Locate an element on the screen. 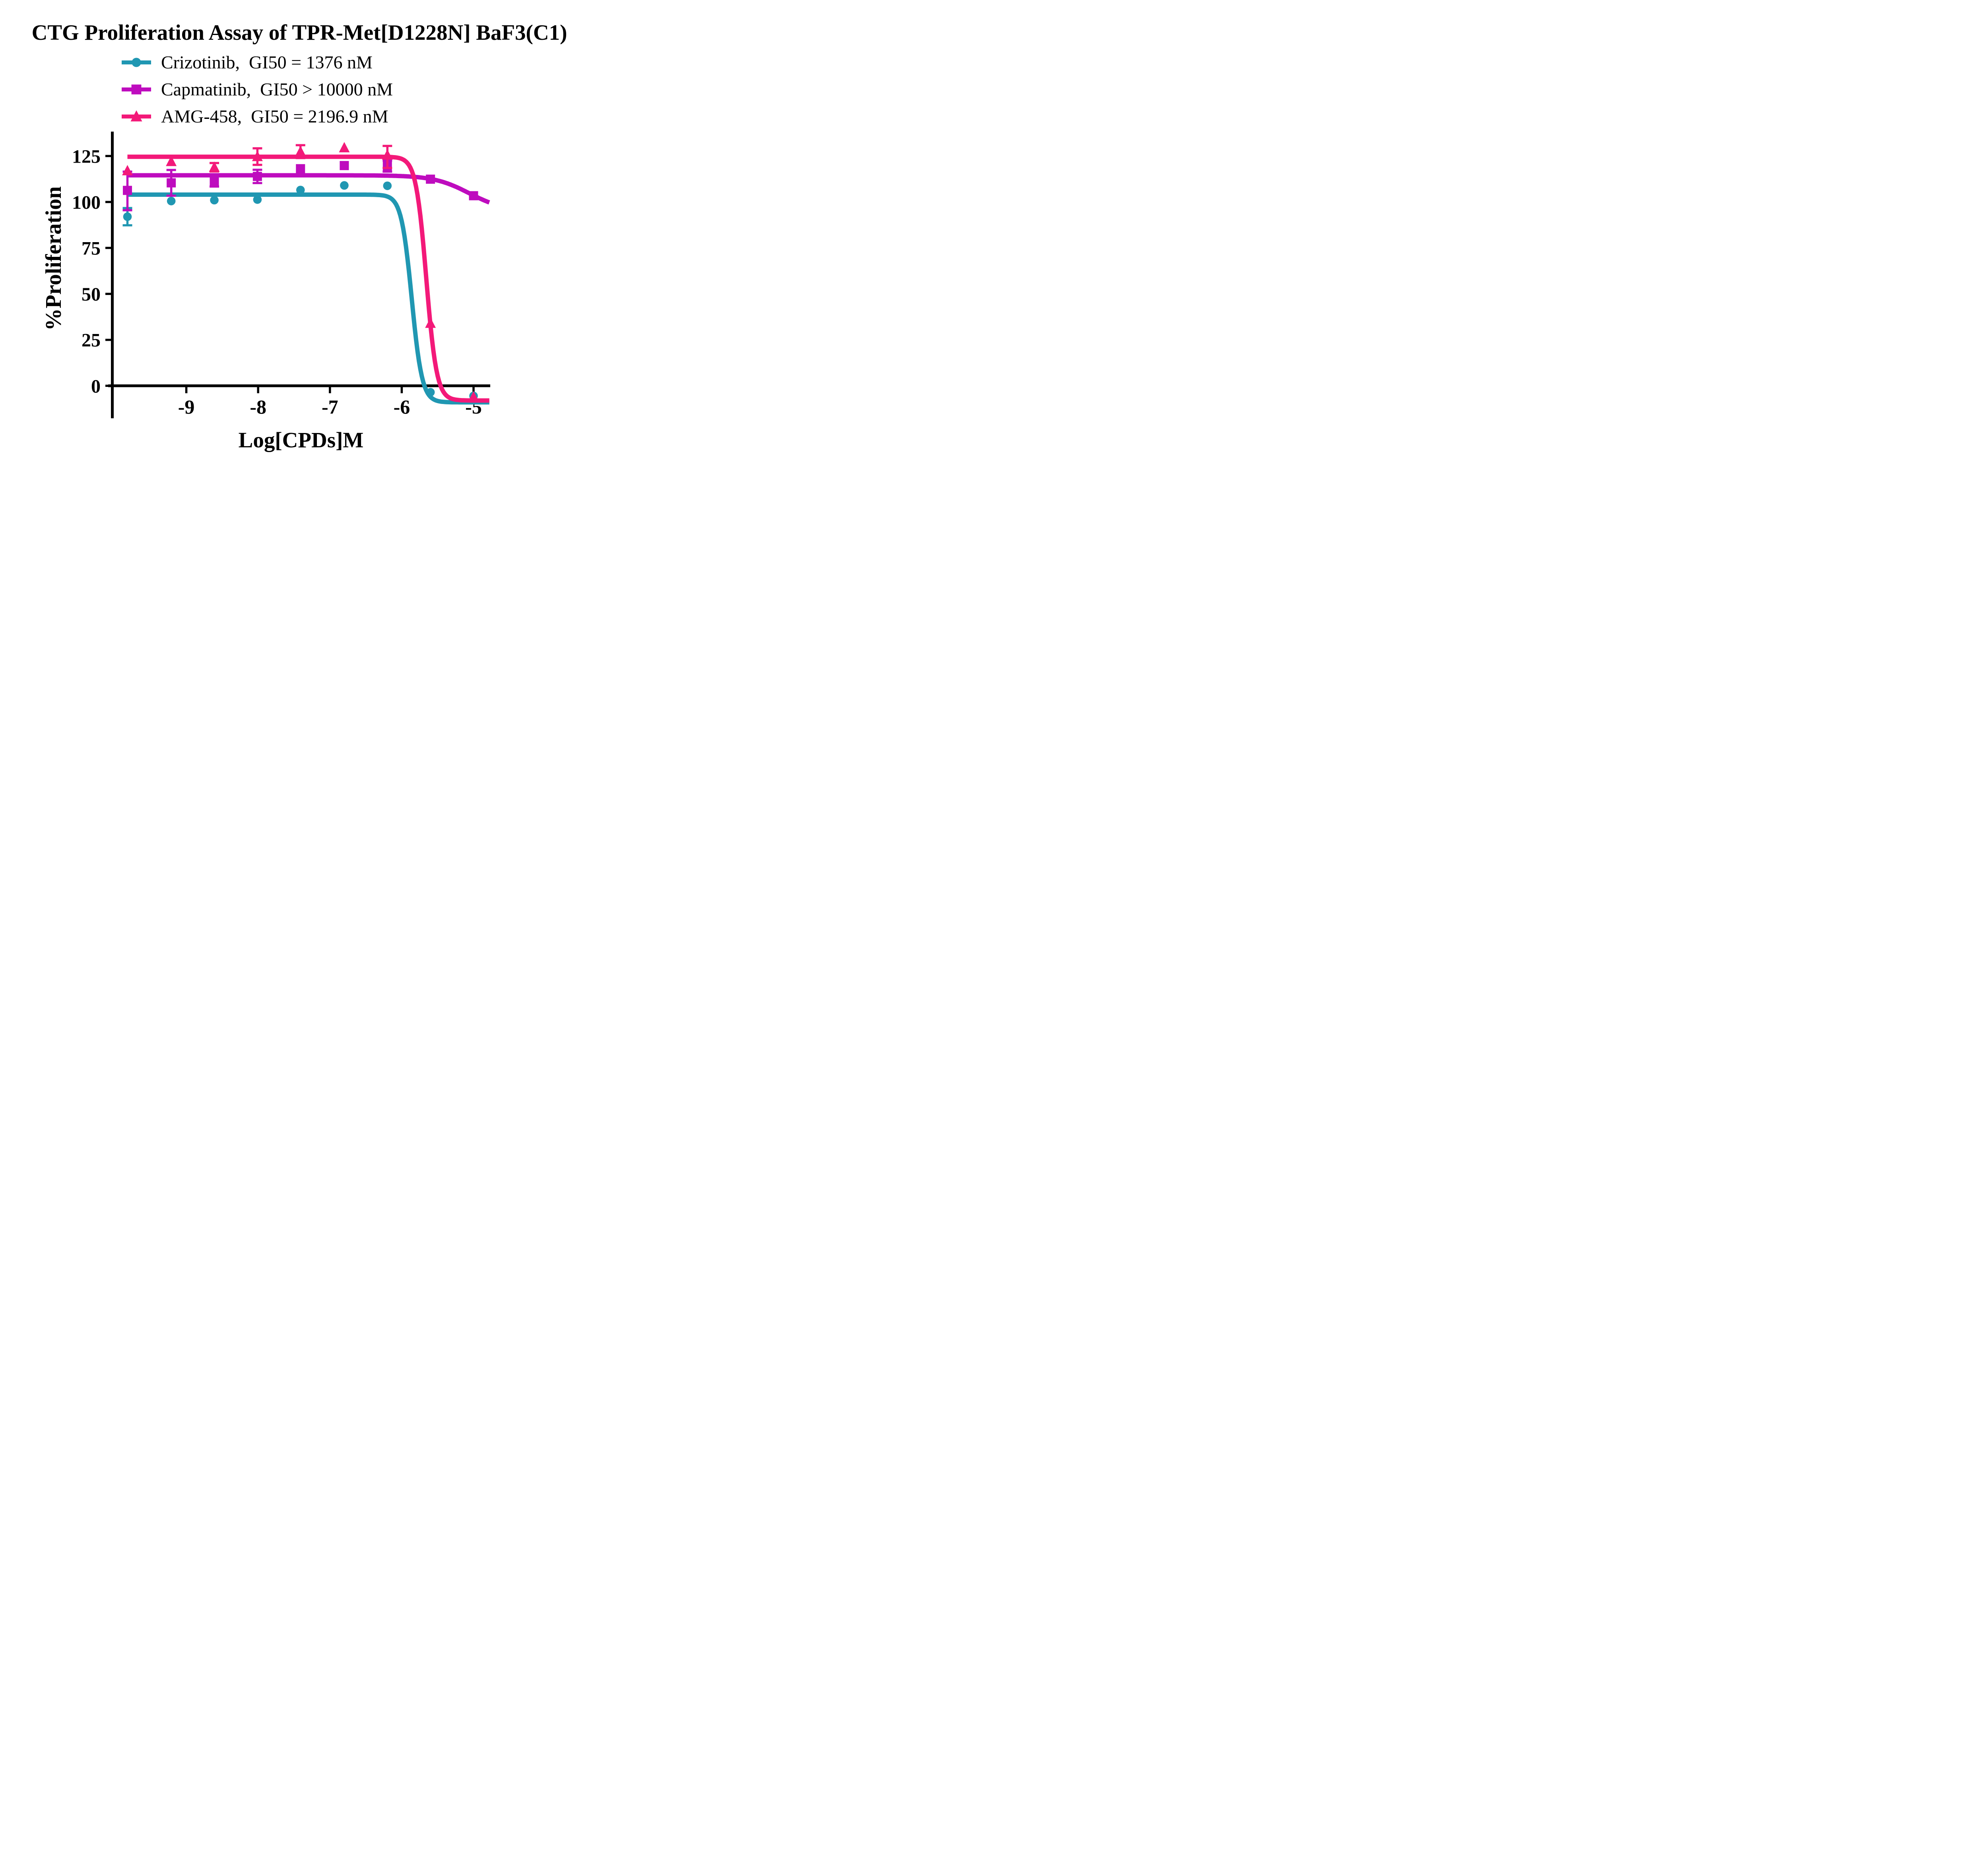 Image resolution: width=1988 pixels, height=1864 pixels. x-axis-title: Log[CPDs]M is located at coordinates (301, 440).